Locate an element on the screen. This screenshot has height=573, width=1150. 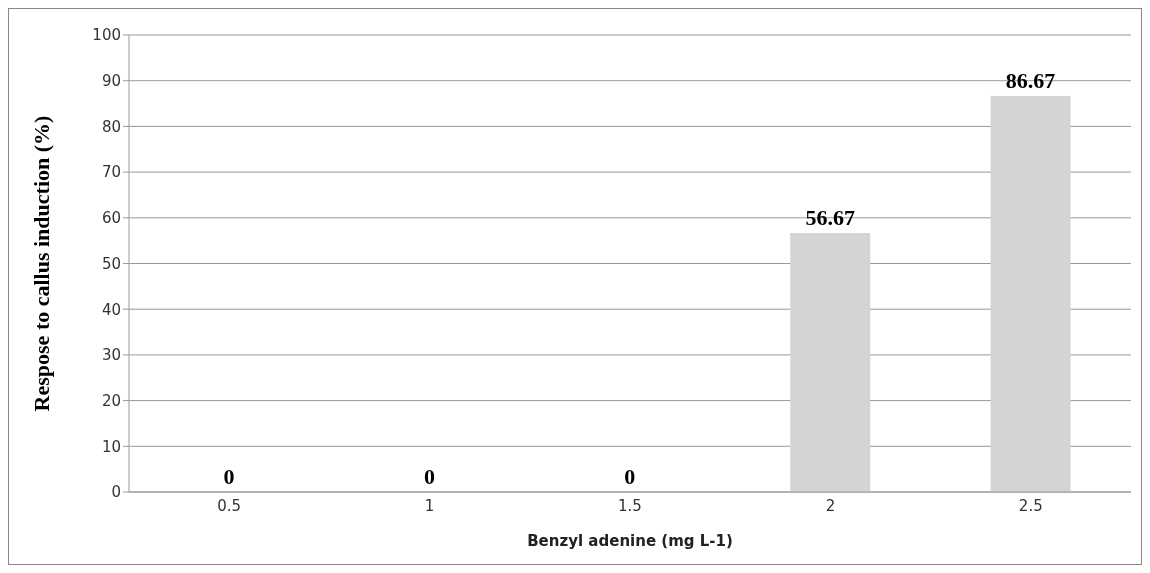
y-tick-label: 30 is located at coordinates (111, 355).